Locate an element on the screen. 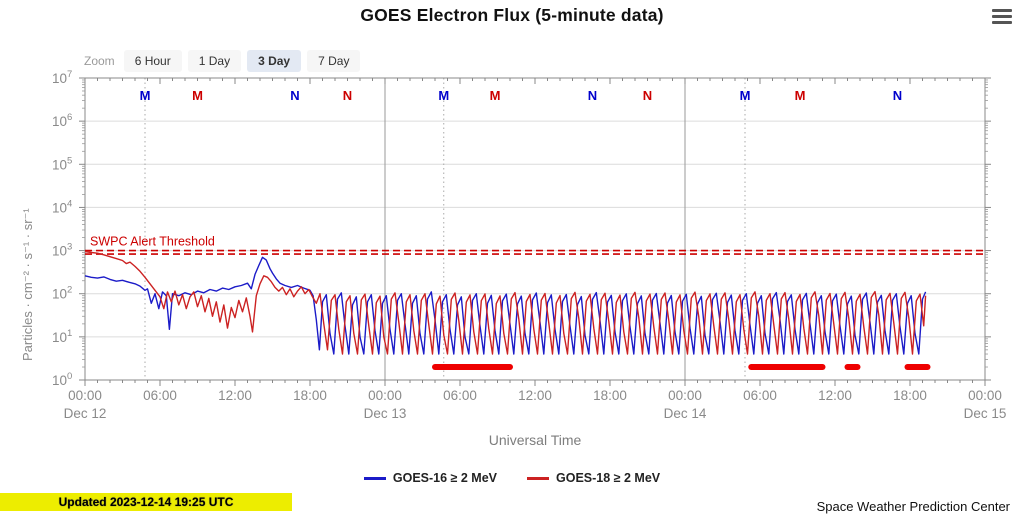  legend-item-goes18: GOES-18 ≥ 2 MeV is located at coordinates (593, 478).